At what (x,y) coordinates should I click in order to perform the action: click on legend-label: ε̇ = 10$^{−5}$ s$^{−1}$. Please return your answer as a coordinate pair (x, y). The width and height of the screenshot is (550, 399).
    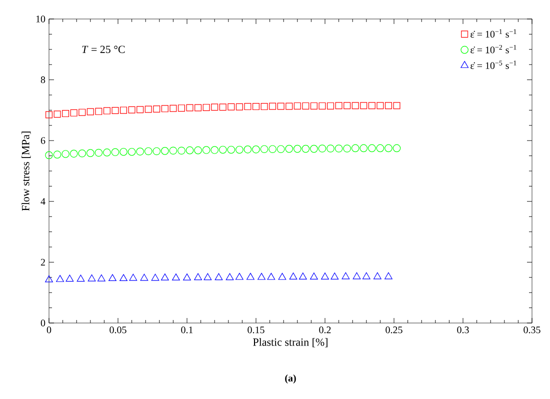
    Looking at the image, I should click on (493, 64).